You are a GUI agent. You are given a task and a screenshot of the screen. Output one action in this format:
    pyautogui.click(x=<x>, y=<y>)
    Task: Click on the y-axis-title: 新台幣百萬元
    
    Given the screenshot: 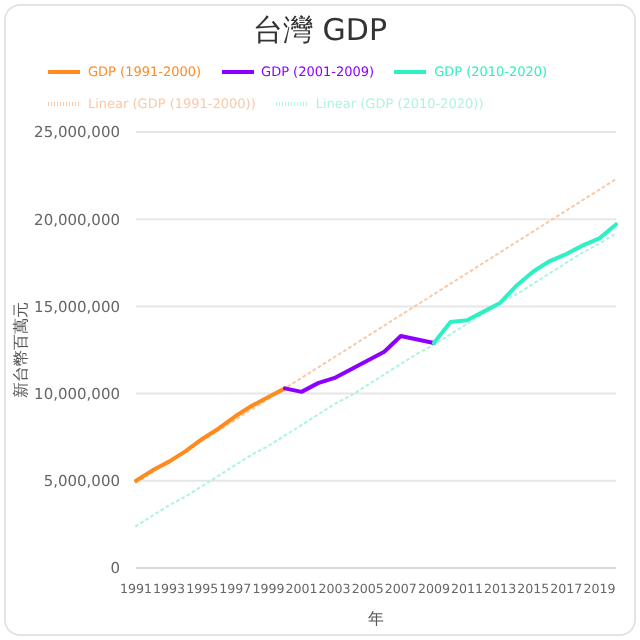 What is the action you would take?
    pyautogui.click(x=20, y=350)
    